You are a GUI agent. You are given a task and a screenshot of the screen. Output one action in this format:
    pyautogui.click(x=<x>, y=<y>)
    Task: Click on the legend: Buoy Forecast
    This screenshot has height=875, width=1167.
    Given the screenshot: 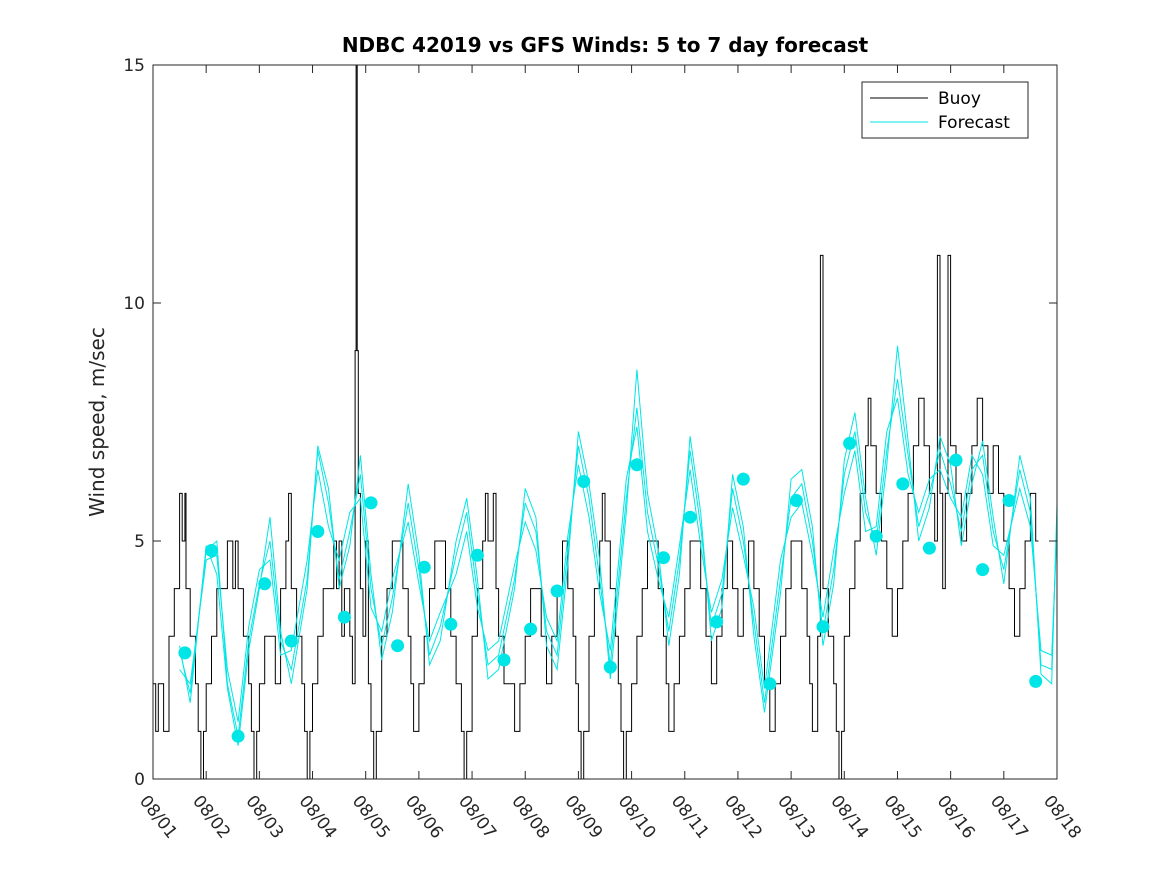 What is the action you would take?
    pyautogui.click(x=945, y=110)
    